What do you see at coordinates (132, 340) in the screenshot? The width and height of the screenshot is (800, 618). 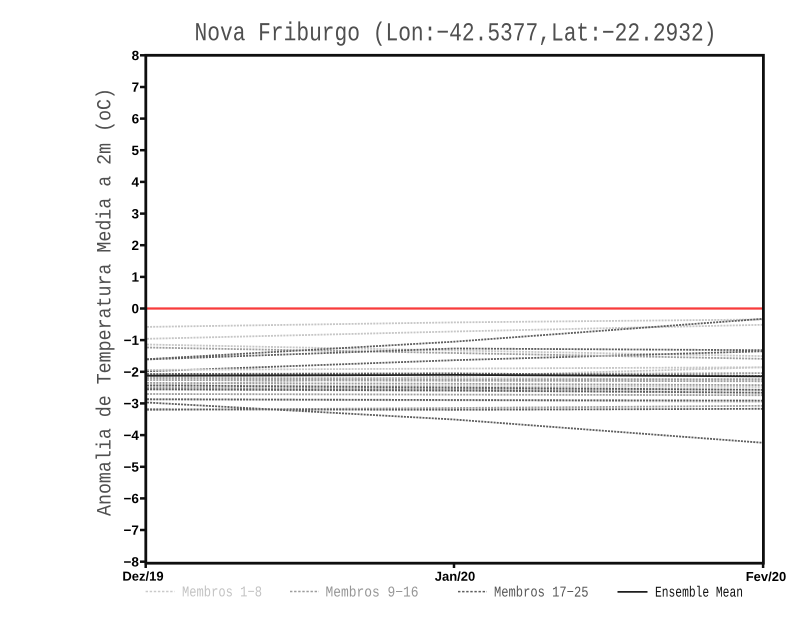 I see `svg-text: −1` at bounding box center [132, 340].